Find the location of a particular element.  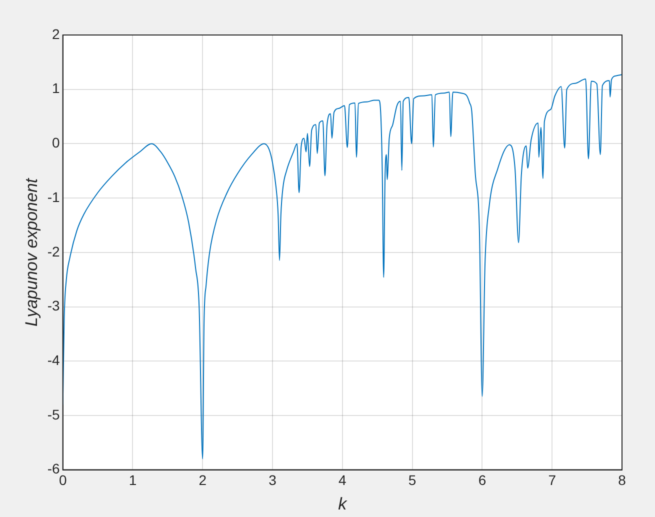

x-tick-label: 7 is located at coordinates (552, 480).